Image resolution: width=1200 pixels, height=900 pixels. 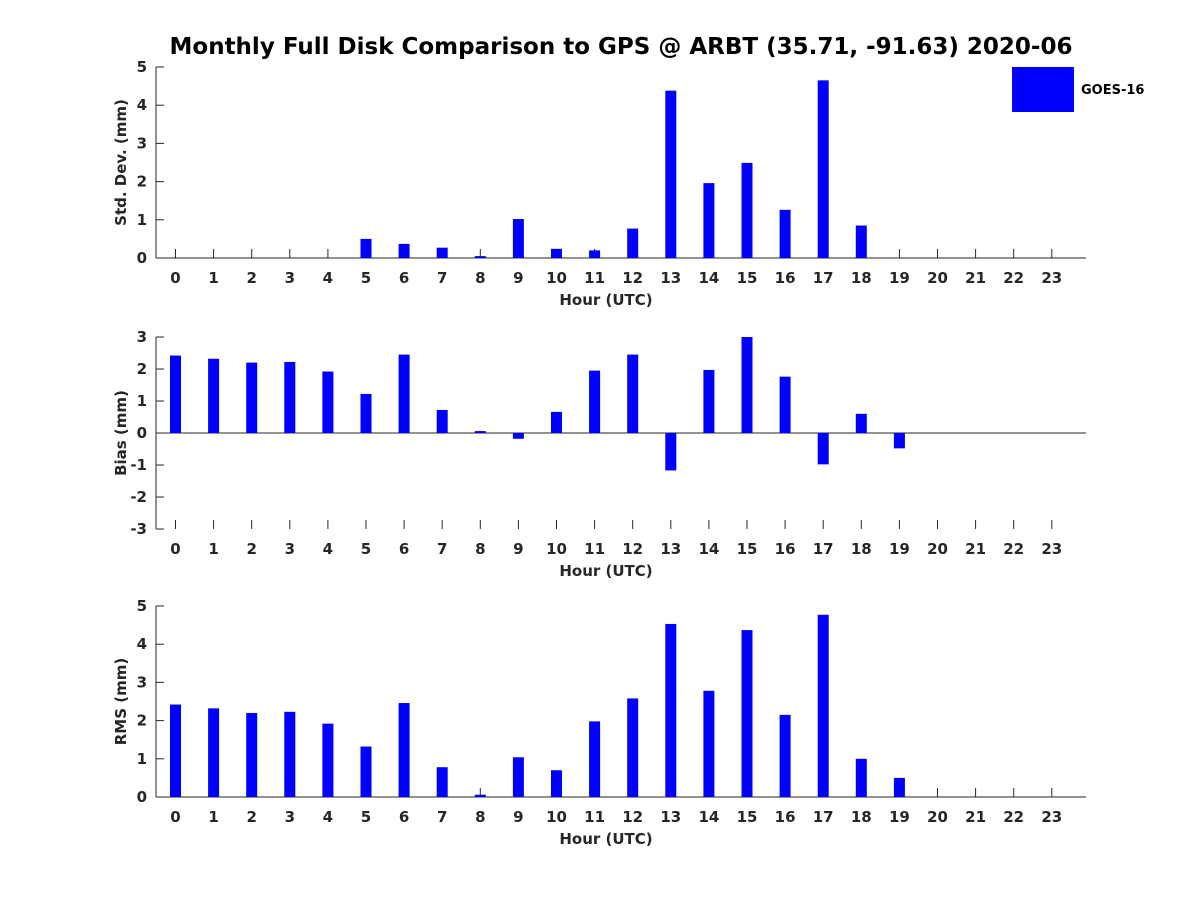 I want to click on y-tick-label: 5, so click(x=142, y=606).